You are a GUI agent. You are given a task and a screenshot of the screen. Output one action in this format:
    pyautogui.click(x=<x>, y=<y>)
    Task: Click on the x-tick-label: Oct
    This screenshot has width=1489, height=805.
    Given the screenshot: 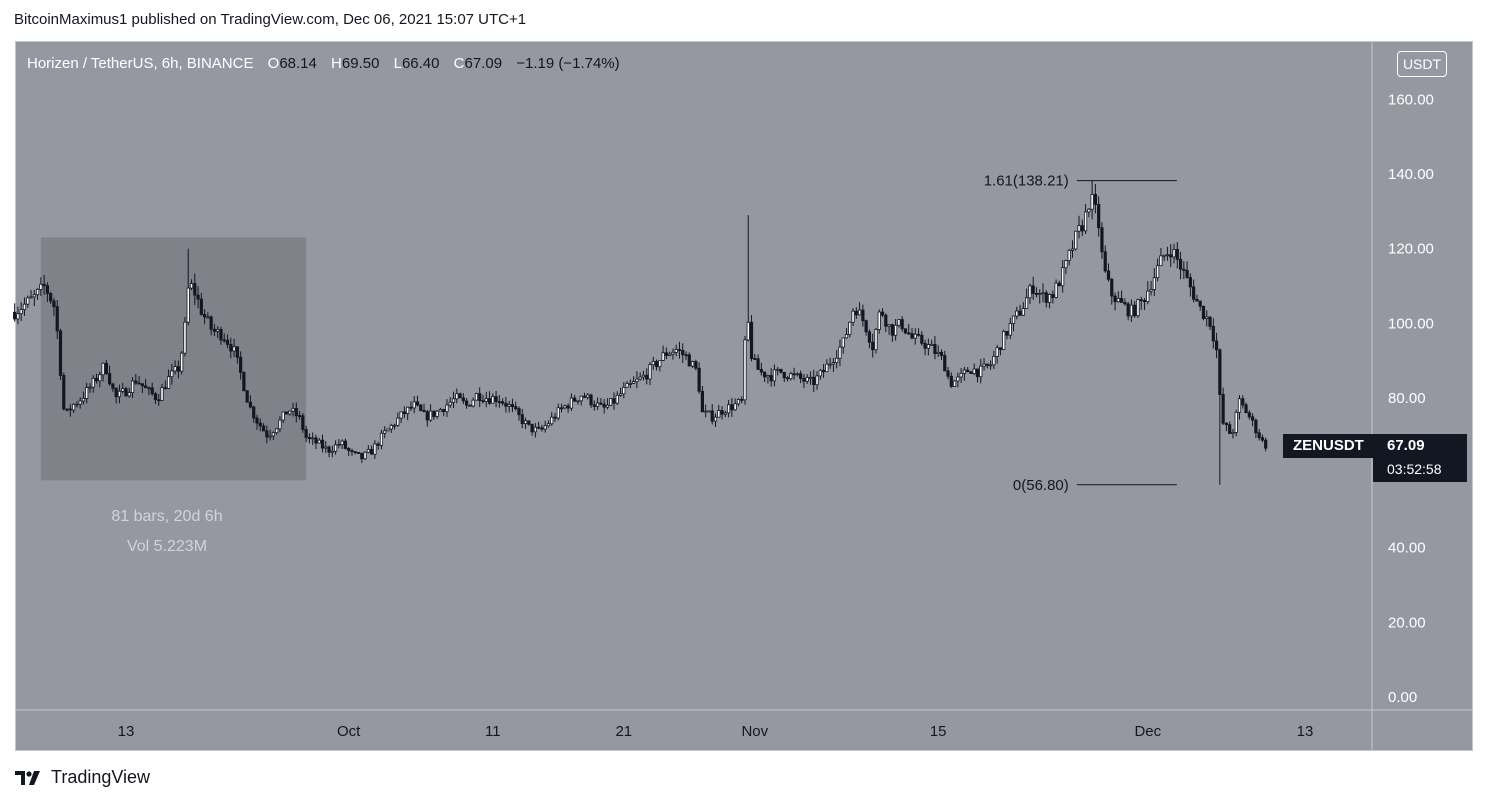 What is the action you would take?
    pyautogui.click(x=349, y=731)
    